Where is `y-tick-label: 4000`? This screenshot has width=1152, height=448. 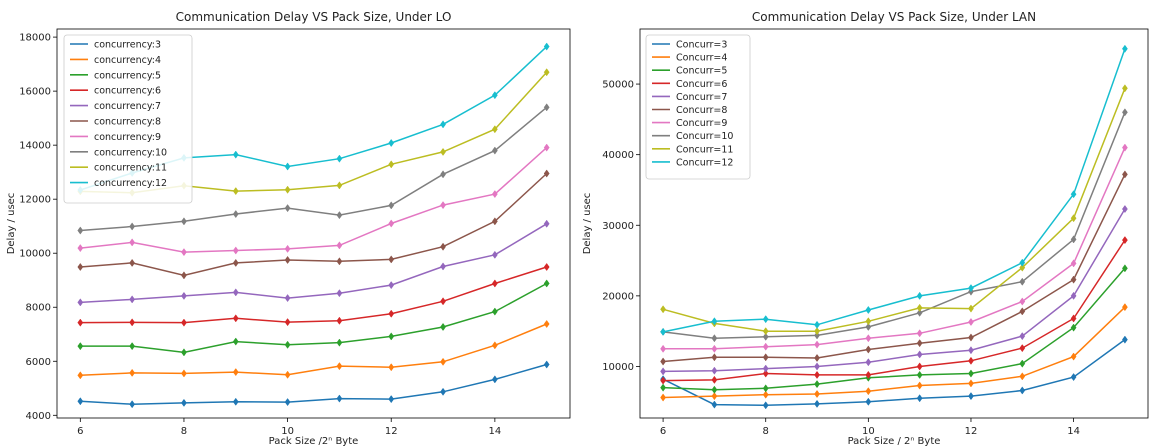
y-tick-label: 4000 is located at coordinates (38, 416).